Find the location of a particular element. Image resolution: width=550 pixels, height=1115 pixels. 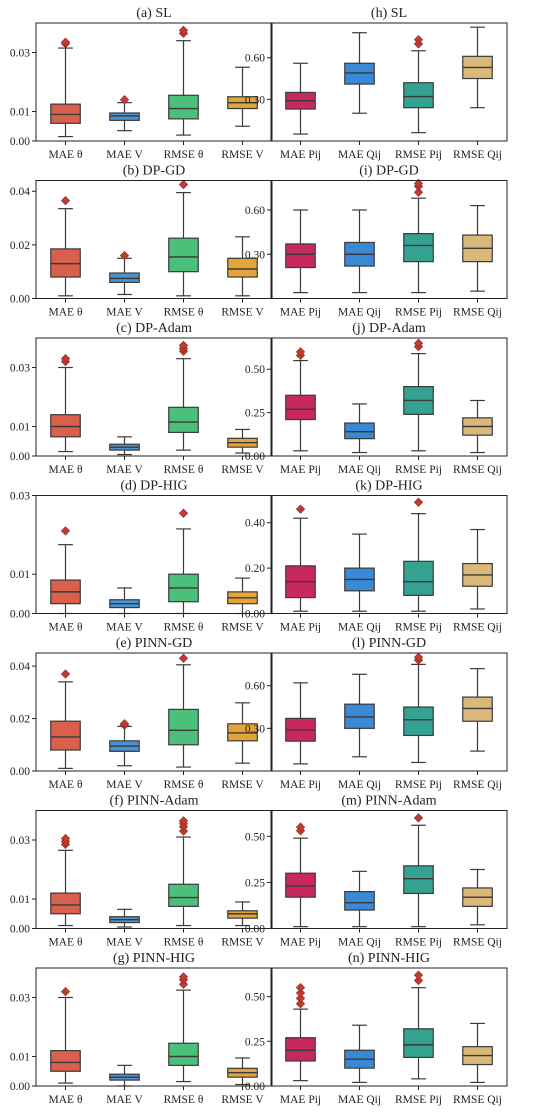

panel-title: (e) PINN-GD is located at coordinates (154, 643).